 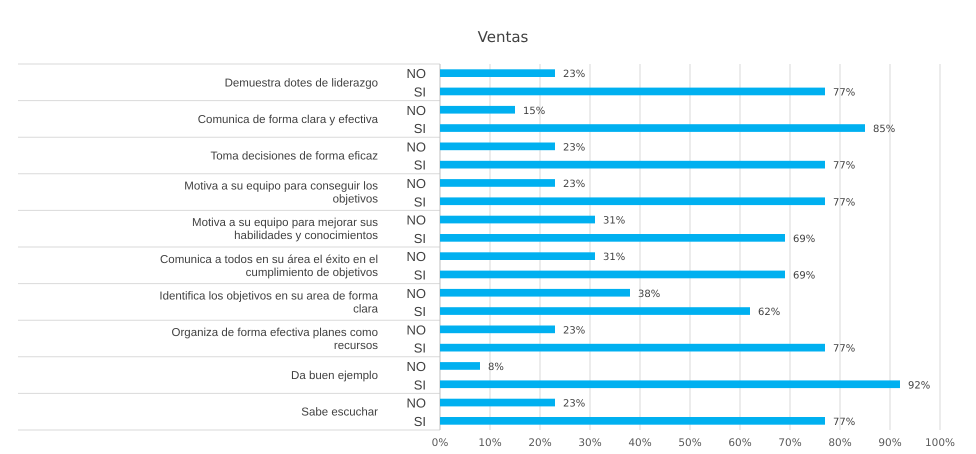 What do you see at coordinates (940, 443) in the screenshot?
I see `x-tick-label: 100%` at bounding box center [940, 443].